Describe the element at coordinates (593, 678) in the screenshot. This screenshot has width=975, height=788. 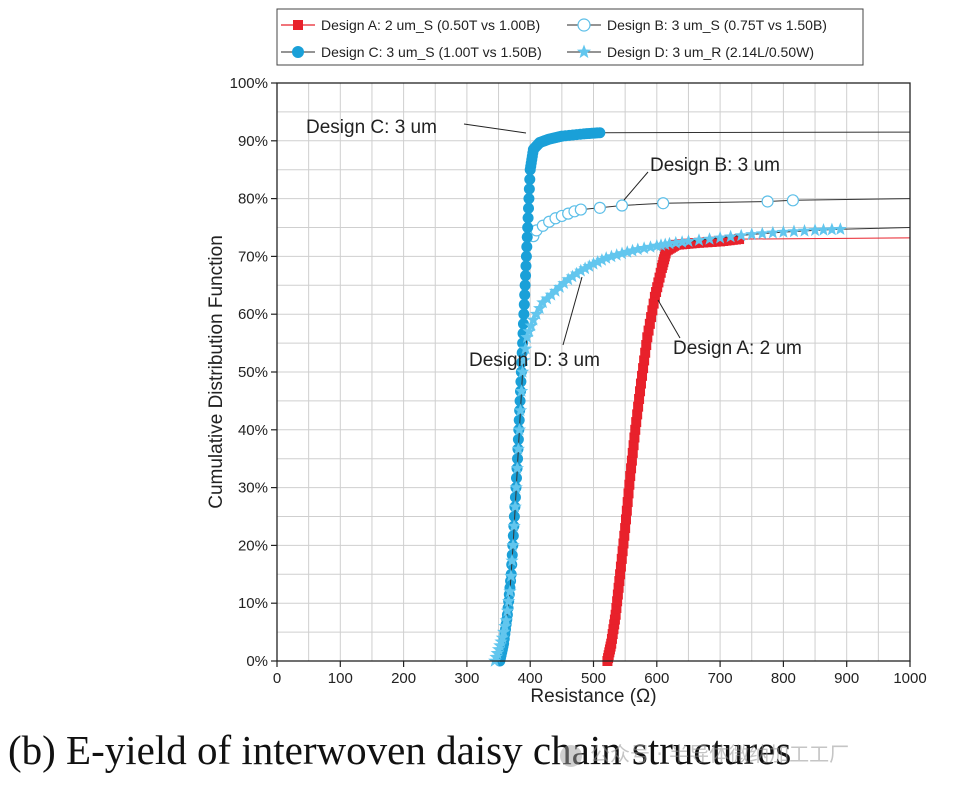
I see `x-tick-label: 500` at that location.